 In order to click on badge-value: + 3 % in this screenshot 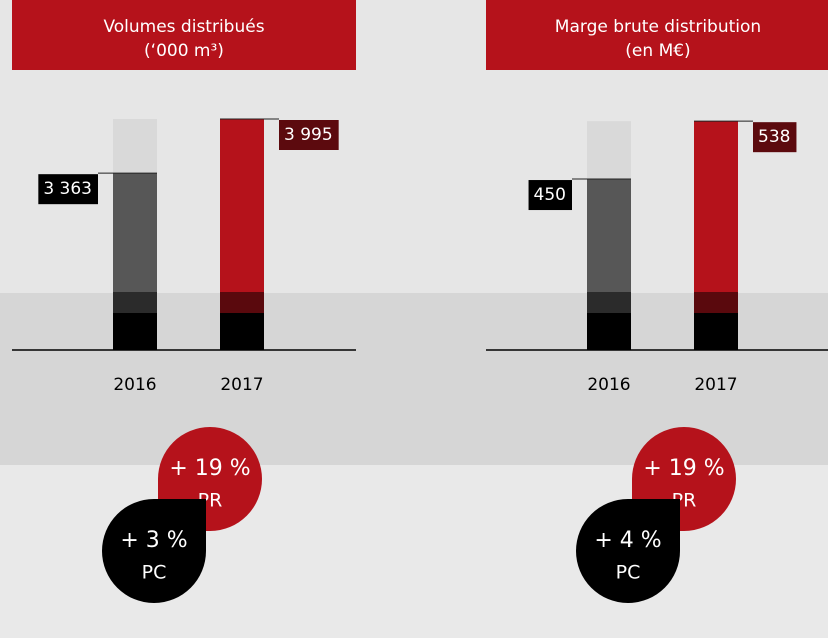, I will do `click(153, 540)`.